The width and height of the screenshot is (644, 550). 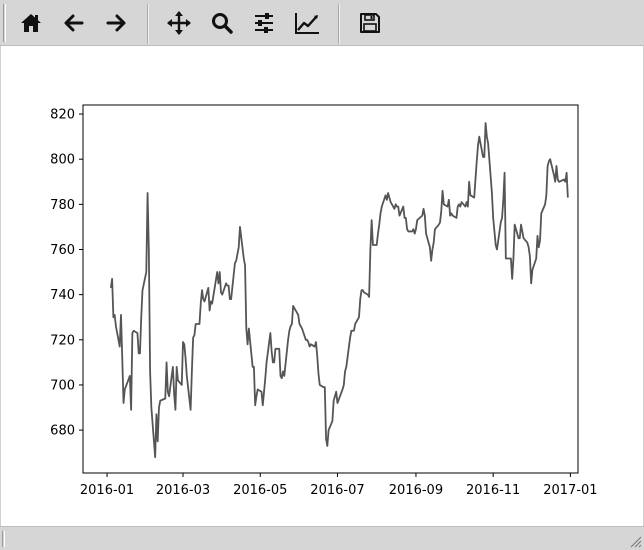 I want to click on forward-button, so click(x=116, y=23).